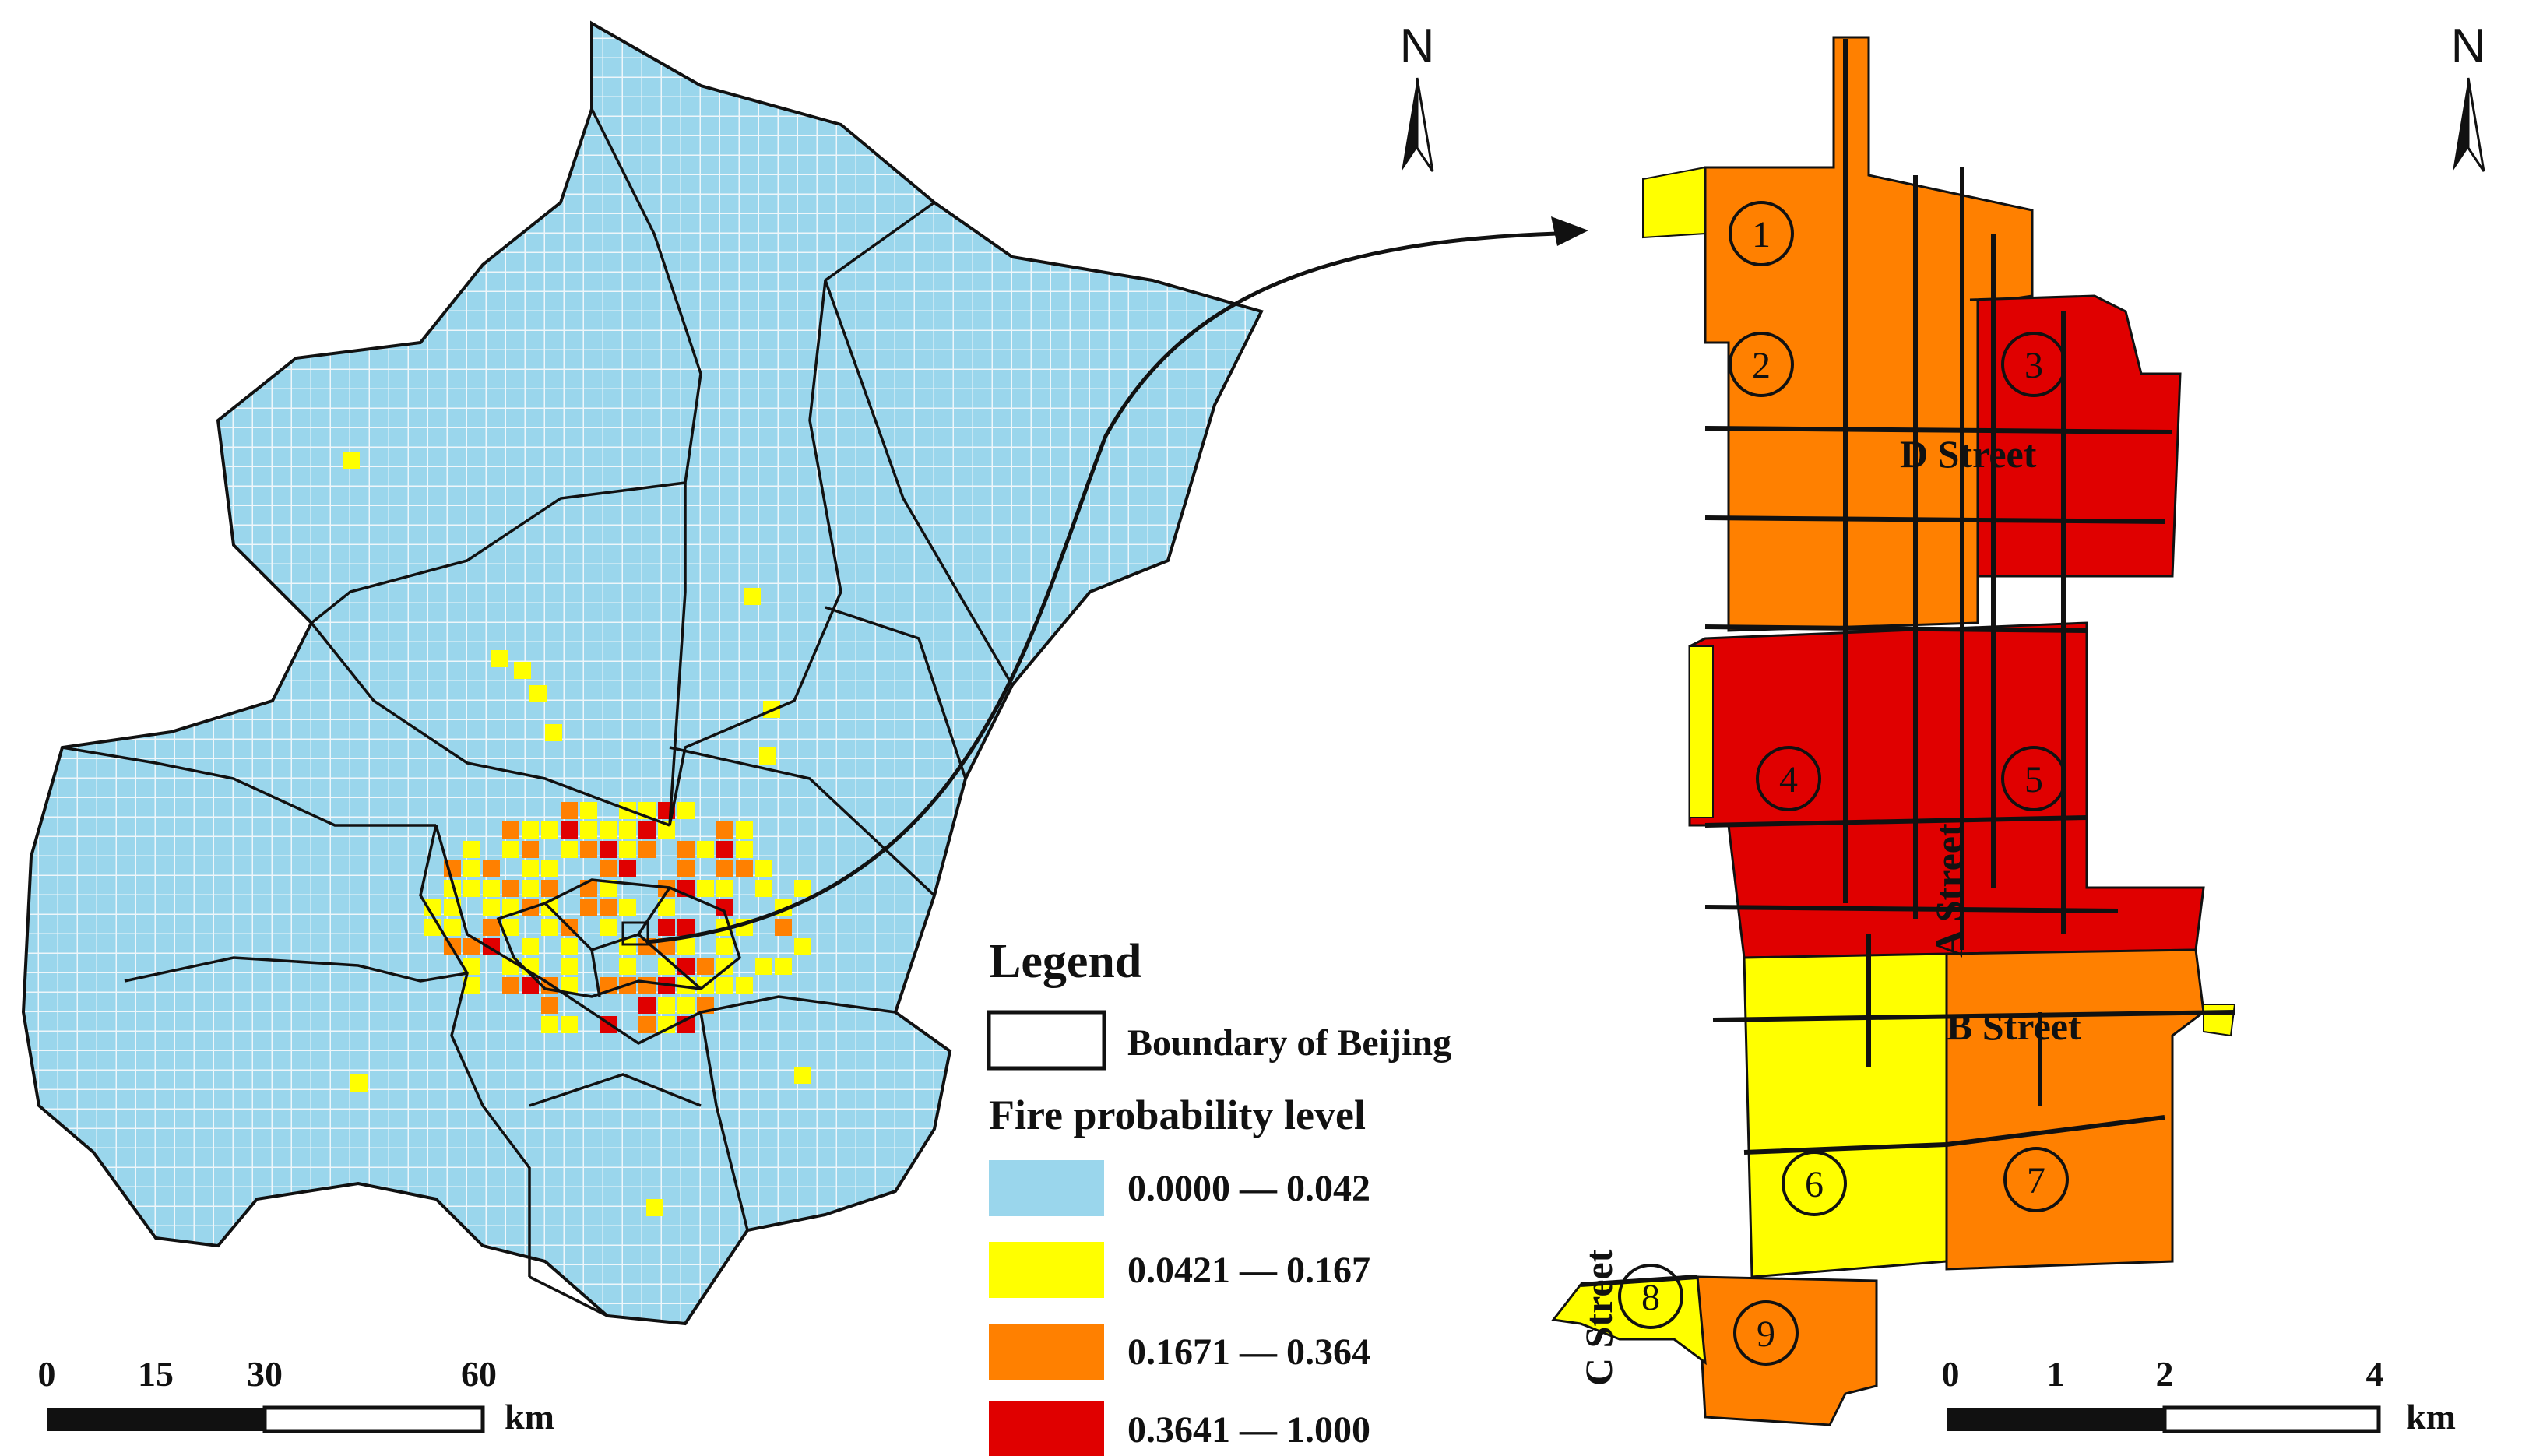  Describe the element at coordinates (1869, 334) in the screenshot. I see `zone-orange-north` at that location.